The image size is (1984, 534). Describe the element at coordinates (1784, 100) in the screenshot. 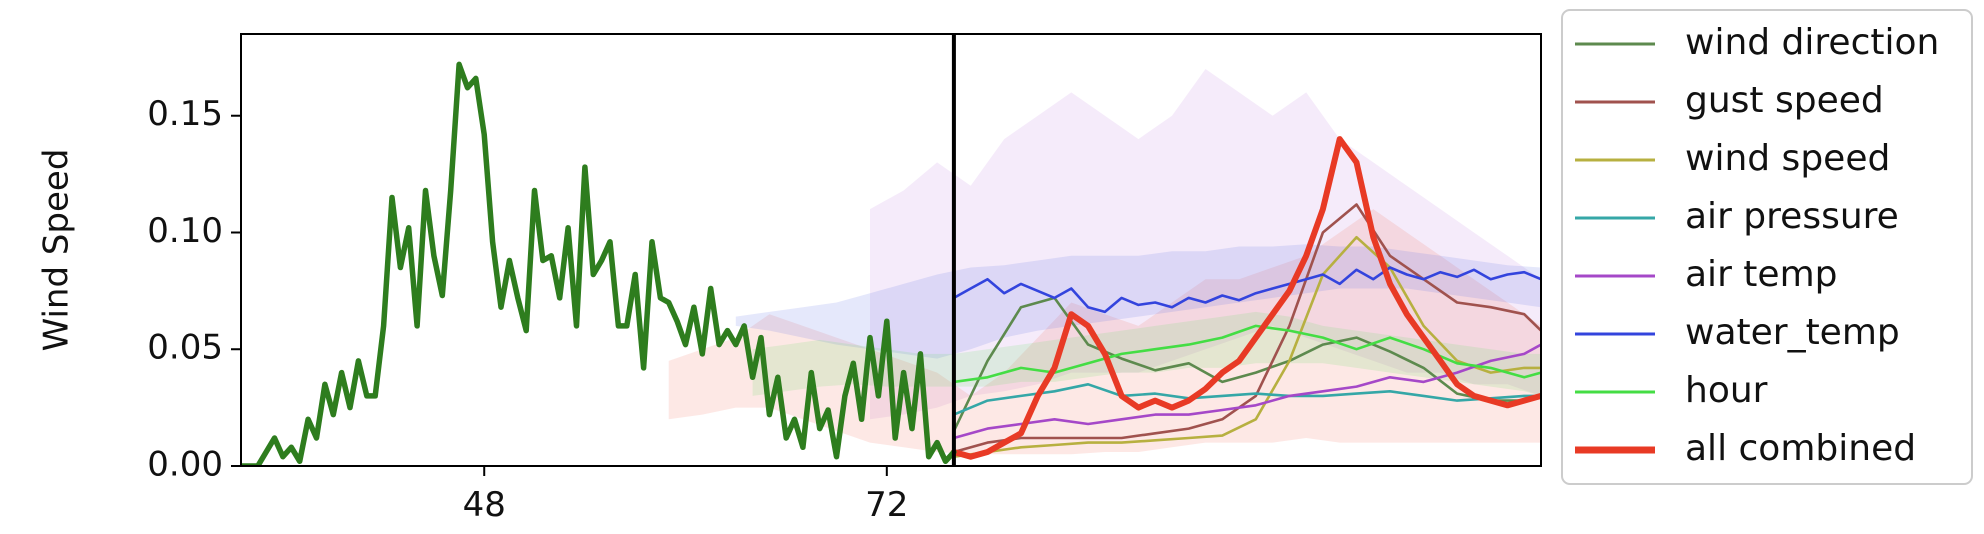

I see `legend-label-gust-speed: gust speed` at that location.